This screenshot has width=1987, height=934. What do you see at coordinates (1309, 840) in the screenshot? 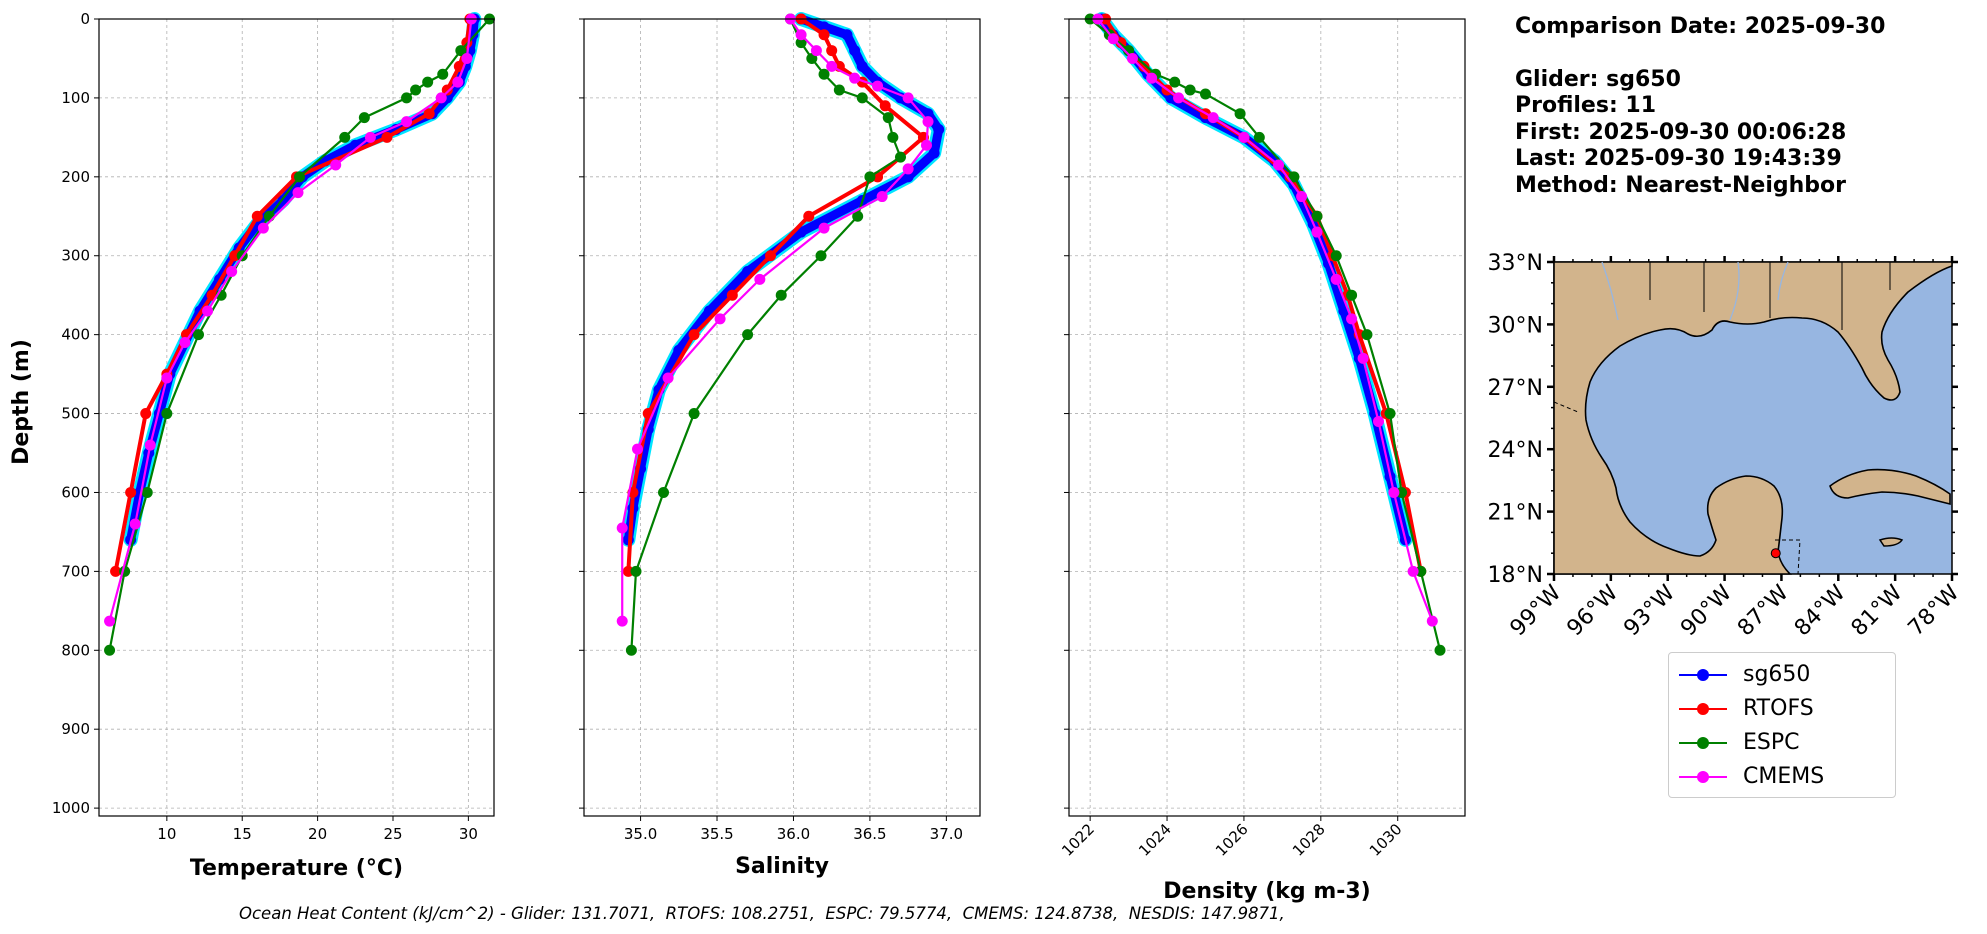
I see `x-tick-label: 1028` at bounding box center [1309, 840].